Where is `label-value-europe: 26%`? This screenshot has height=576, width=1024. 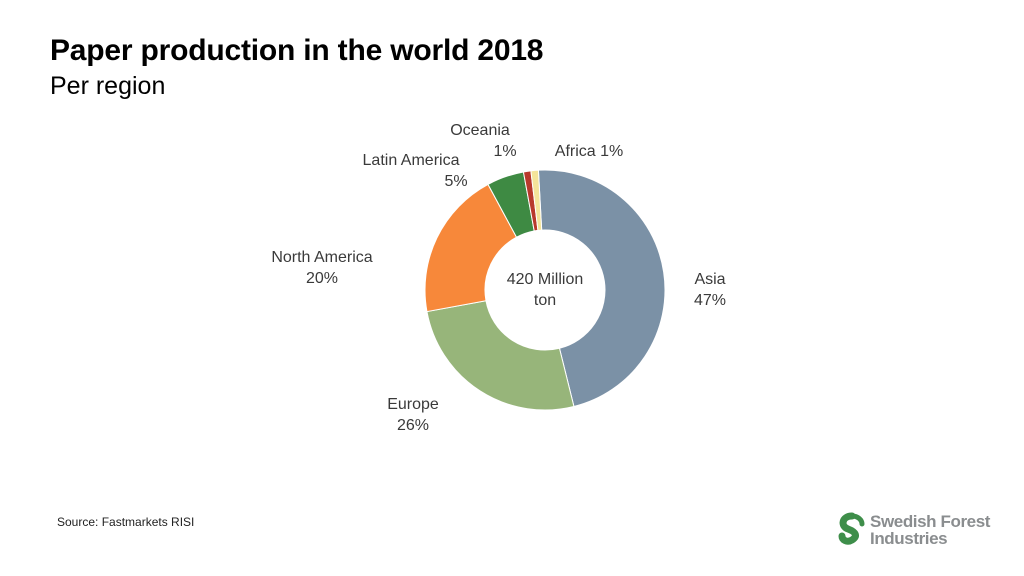
label-value-europe: 26% is located at coordinates (413, 425).